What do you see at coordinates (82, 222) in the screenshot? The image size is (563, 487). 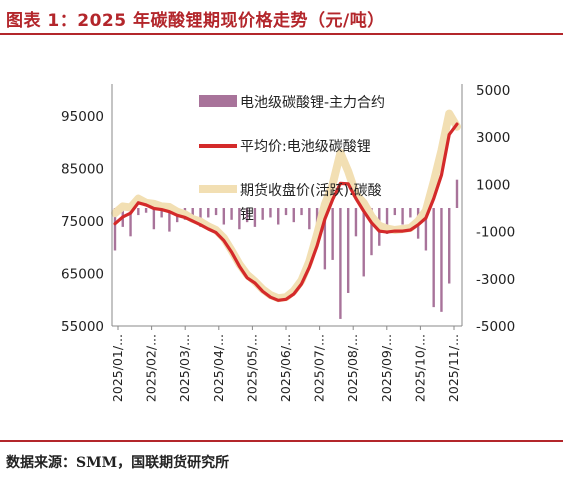 I see `y-left-tick-label: 75000` at bounding box center [82, 222].